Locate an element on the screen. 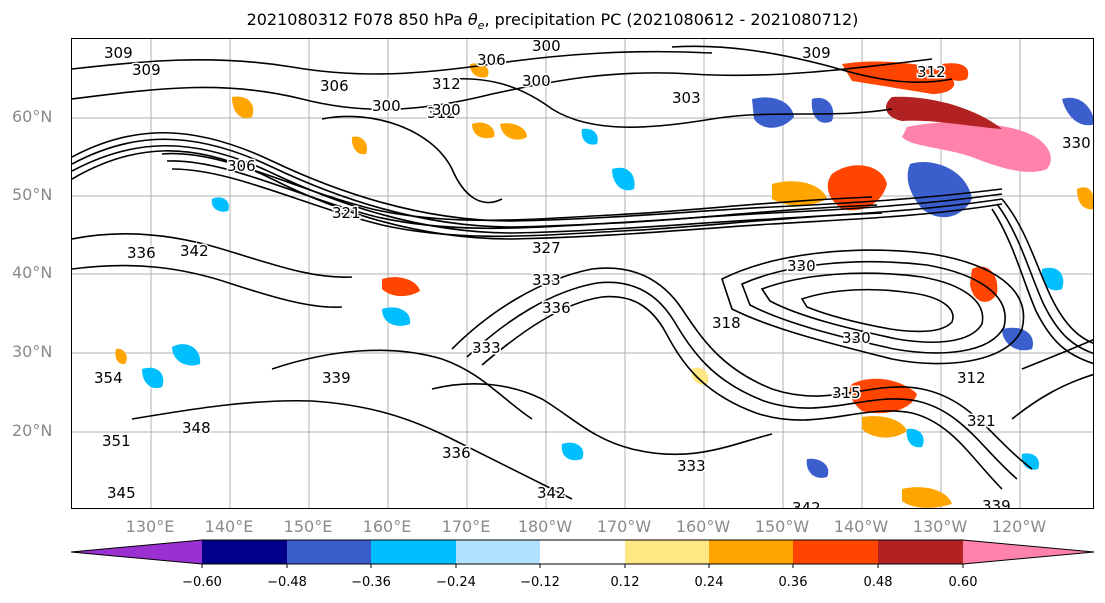 The width and height of the screenshot is (1105, 603). theta-symbol: θ is located at coordinates (472, 19).